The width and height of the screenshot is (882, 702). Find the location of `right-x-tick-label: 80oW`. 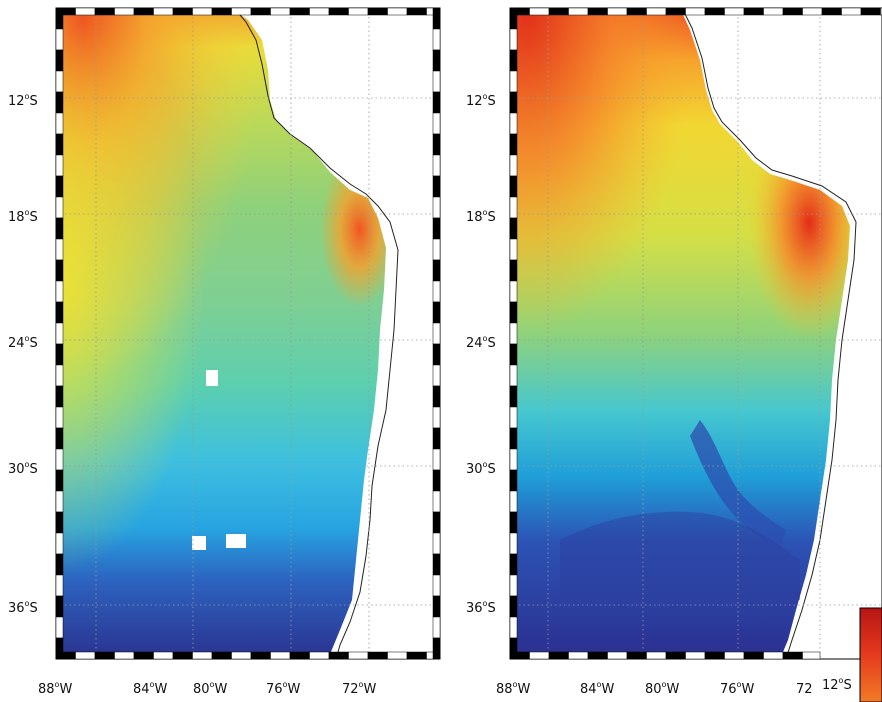

right-x-tick-label: 80oW is located at coordinates (662, 688).